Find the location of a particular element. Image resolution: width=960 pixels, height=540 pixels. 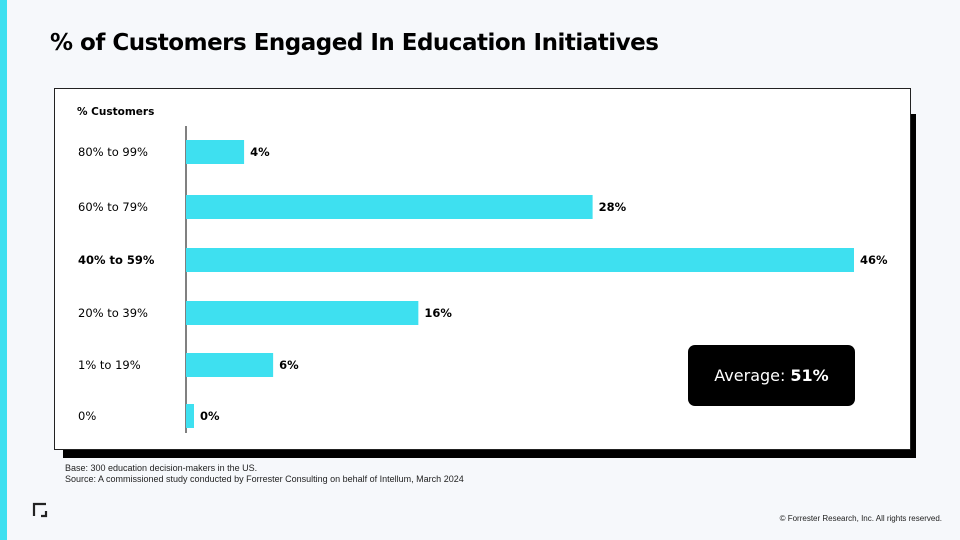

data-label: 16% is located at coordinates (438, 313).